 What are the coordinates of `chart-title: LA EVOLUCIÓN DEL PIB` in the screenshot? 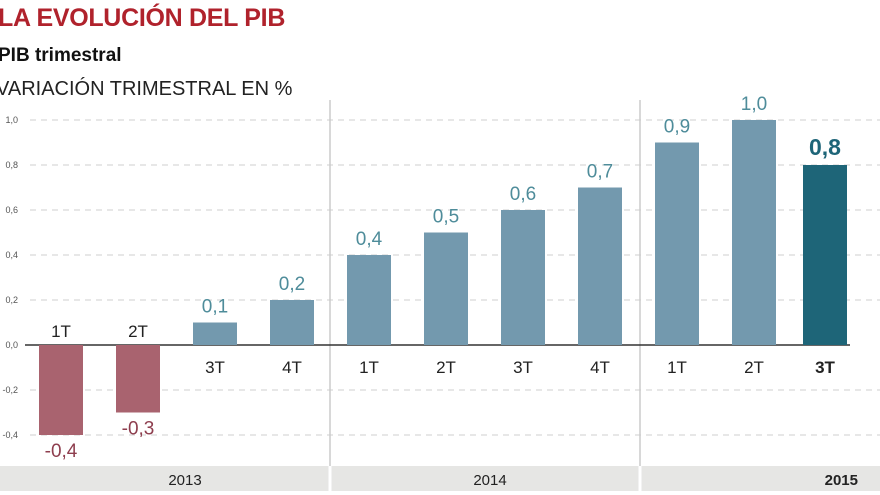 It's located at (143, 18).